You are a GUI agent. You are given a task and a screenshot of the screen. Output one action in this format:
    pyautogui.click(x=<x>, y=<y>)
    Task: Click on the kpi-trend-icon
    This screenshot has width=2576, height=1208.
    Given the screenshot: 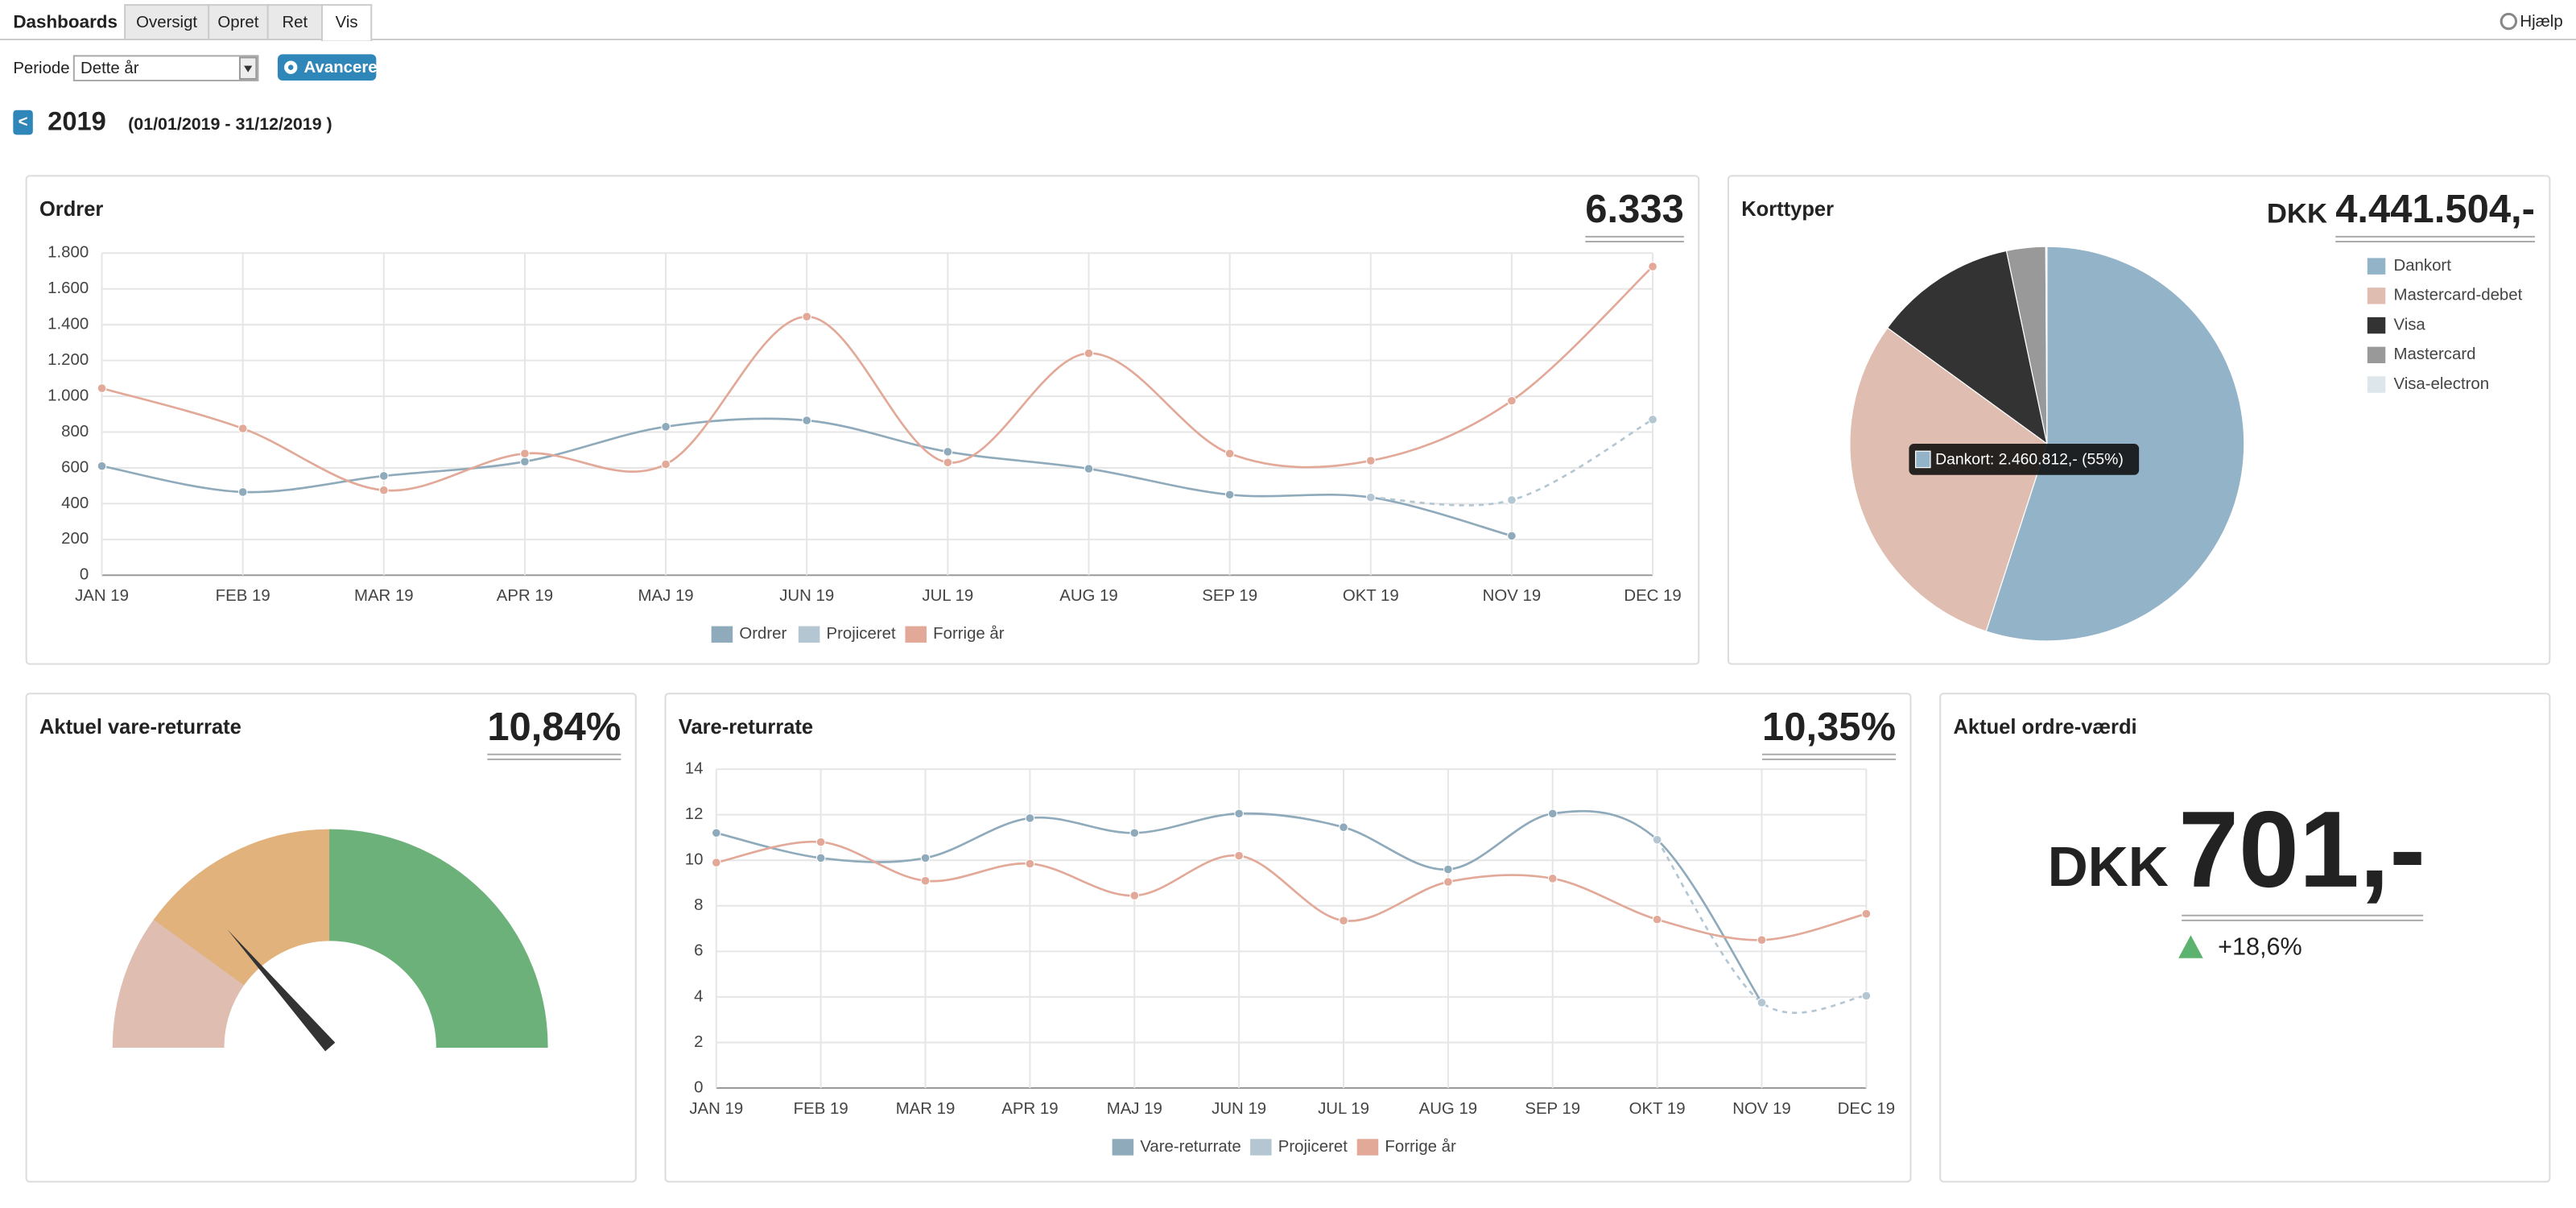 What is the action you would take?
    pyautogui.click(x=2190, y=947)
    